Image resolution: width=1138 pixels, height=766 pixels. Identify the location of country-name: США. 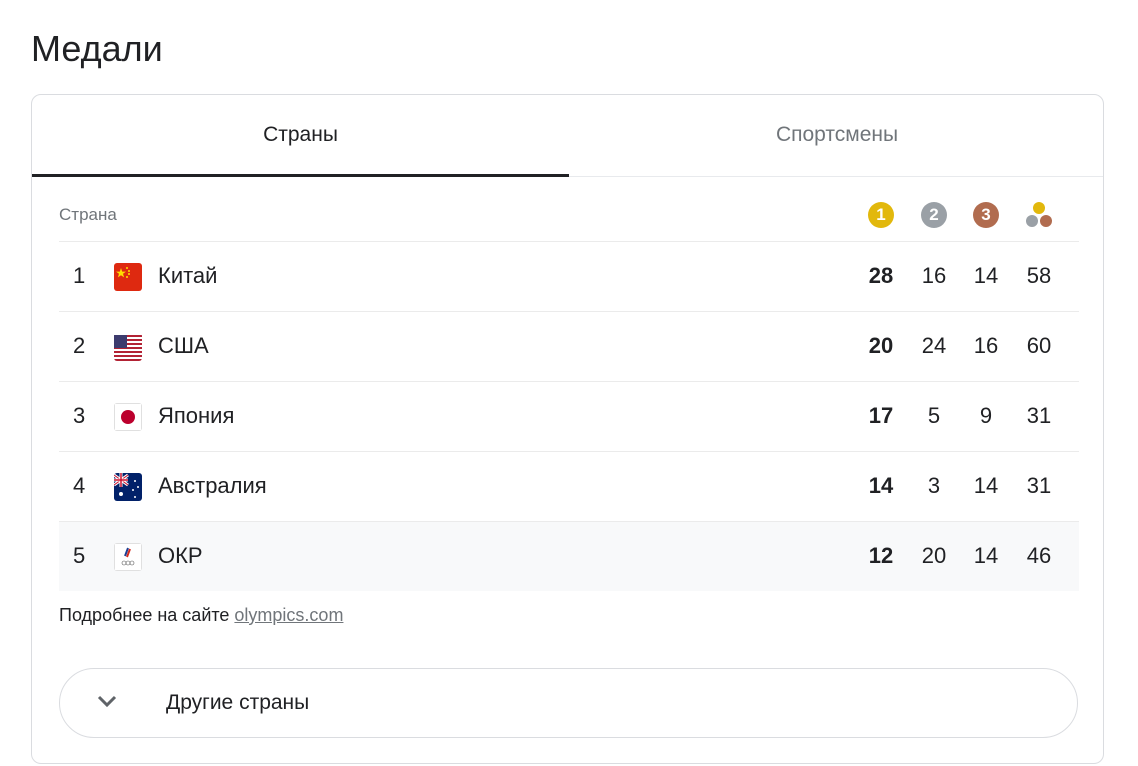
(183, 345).